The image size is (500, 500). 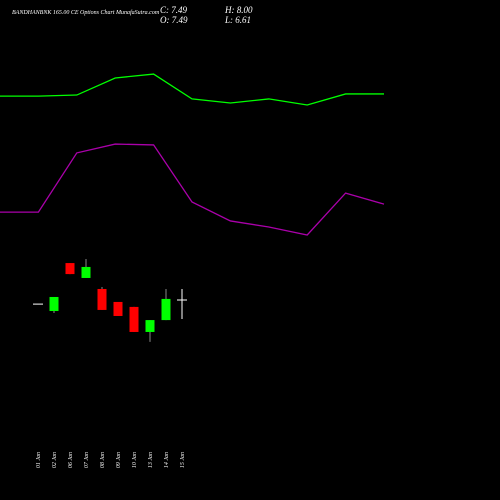 I want to click on low-label: L: 6.61, so click(x=237, y=20).